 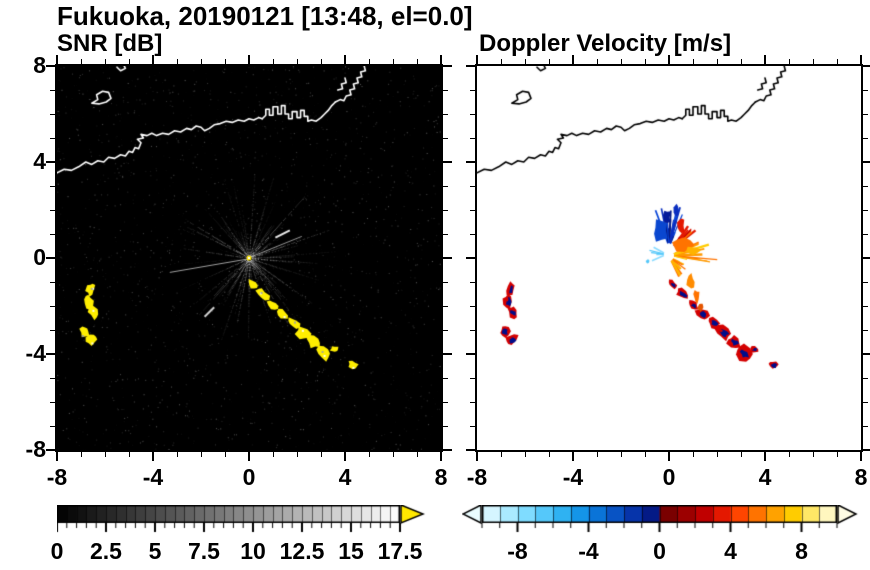 What do you see at coordinates (35, 353) in the screenshot?
I see `snr-y-axis-label: -4` at bounding box center [35, 353].